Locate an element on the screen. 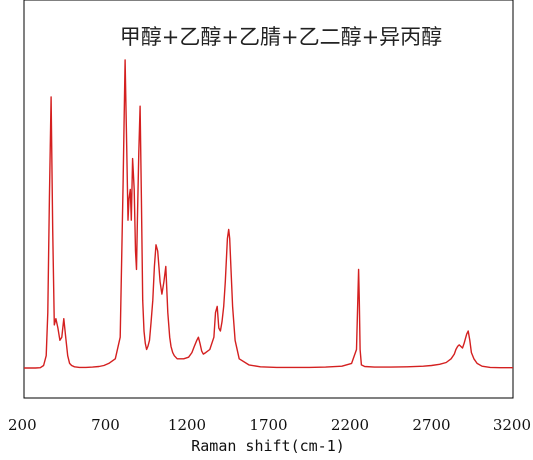  x-axis-ticks: 200 700 1200 1700 2200 2700 3200 is located at coordinates (269, 425).